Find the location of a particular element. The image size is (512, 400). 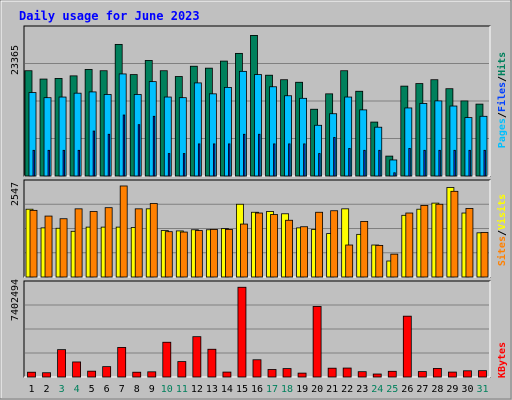

day-label: 31 is located at coordinates (482, 389).